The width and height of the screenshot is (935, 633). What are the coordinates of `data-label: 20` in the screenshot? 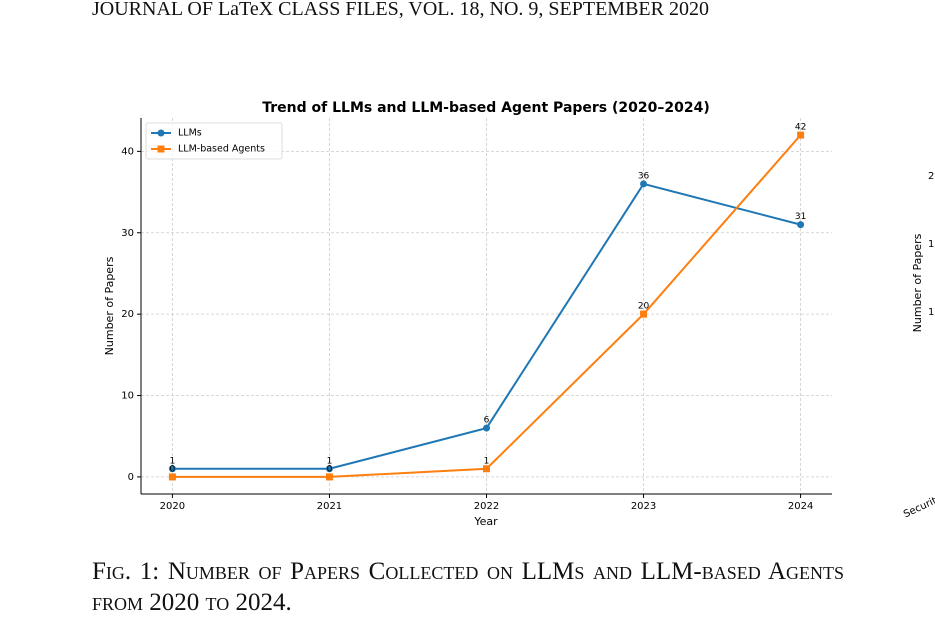 It's located at (644, 307).